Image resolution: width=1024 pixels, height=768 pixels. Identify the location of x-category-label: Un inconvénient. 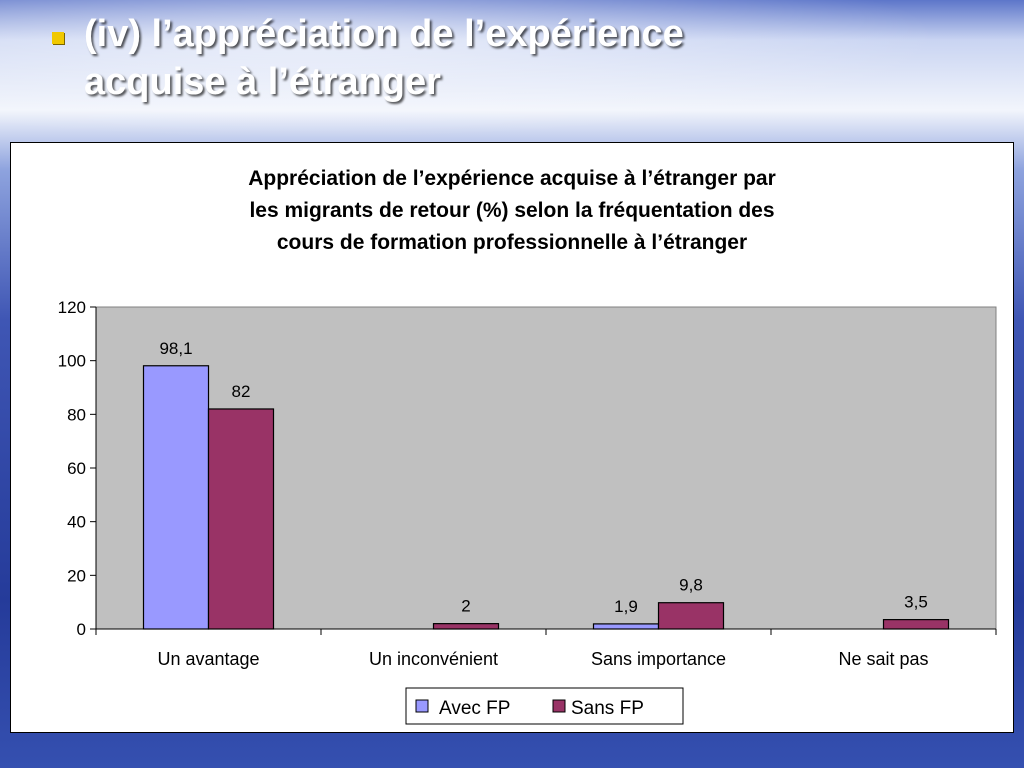
(433, 659).